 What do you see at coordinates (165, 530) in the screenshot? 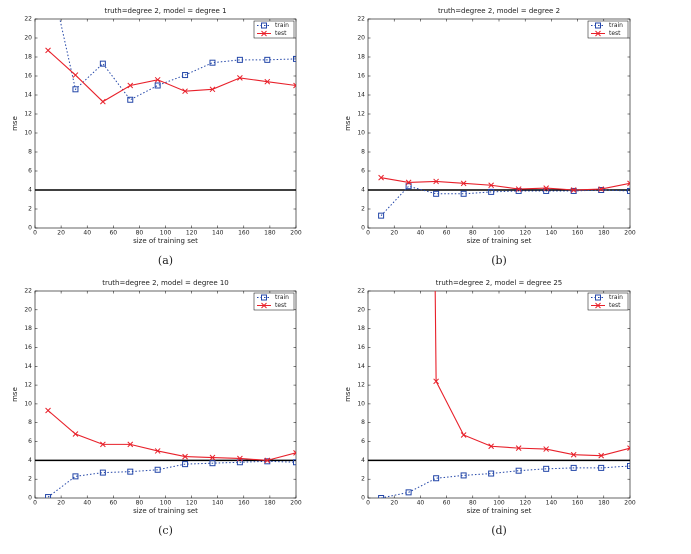
I see `caption: (c)` at bounding box center [165, 530].